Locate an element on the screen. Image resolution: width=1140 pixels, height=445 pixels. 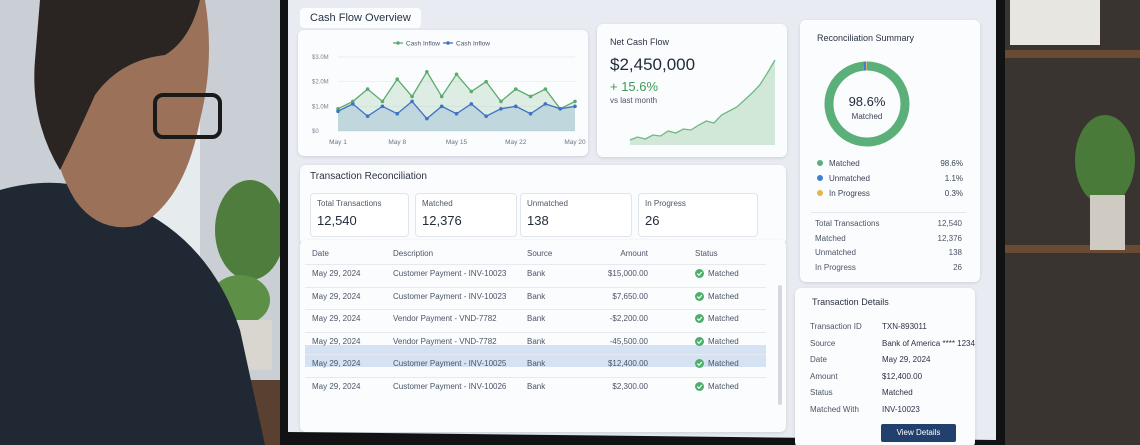
net-cash-amount: $2,450,000 is located at coordinates (653, 64).